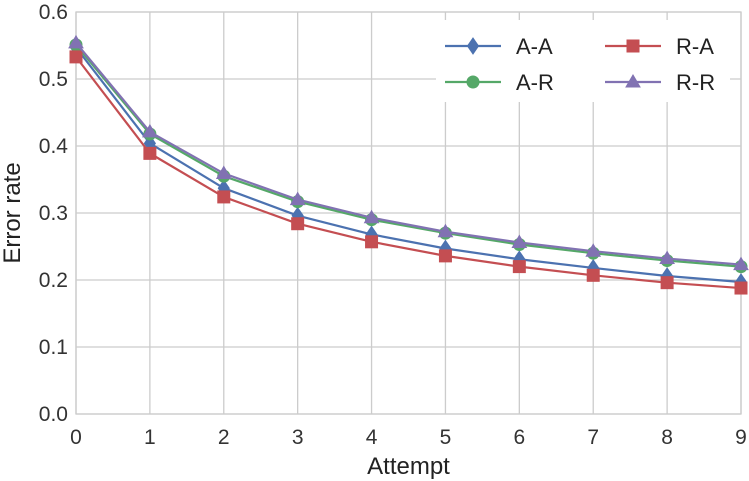 Image resolution: width=749 pixels, height=481 pixels. What do you see at coordinates (473, 82) in the screenshot?
I see `legend-marker-a-r` at bounding box center [473, 82].